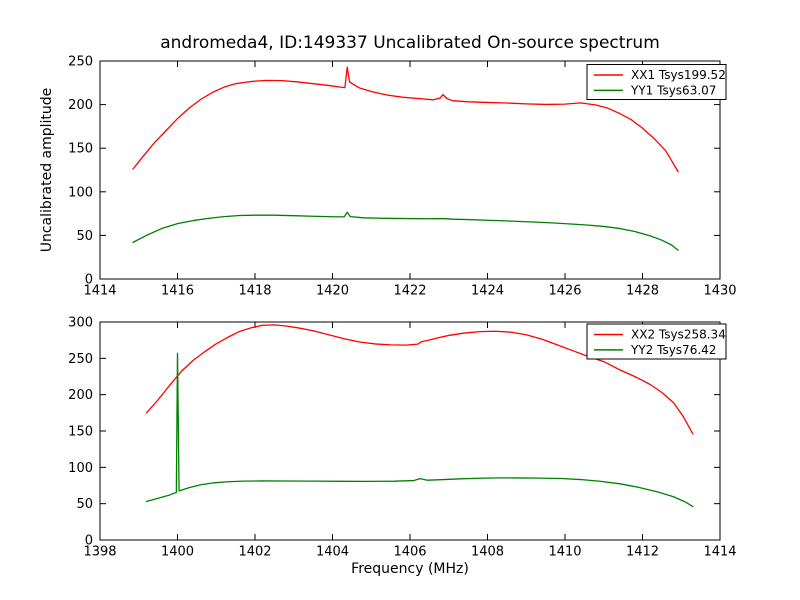 The width and height of the screenshot is (800, 600). Describe the element at coordinates (564, 291) in the screenshot. I see `x-tick-label: 1426` at that location.